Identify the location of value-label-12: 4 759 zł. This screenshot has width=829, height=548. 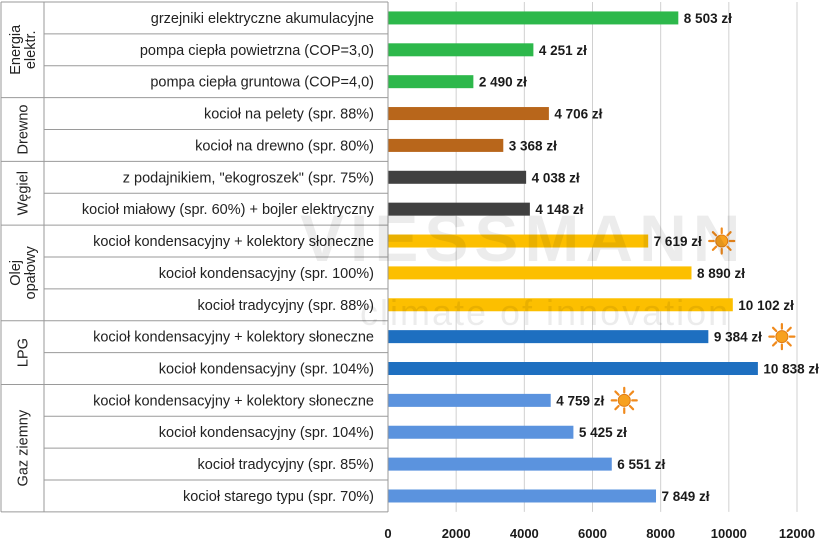
(580, 400).